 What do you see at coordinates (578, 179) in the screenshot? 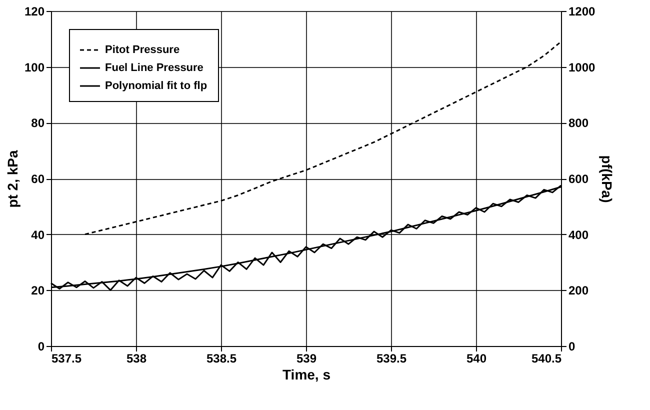
I see `y2-tick-label: 600` at bounding box center [578, 179].